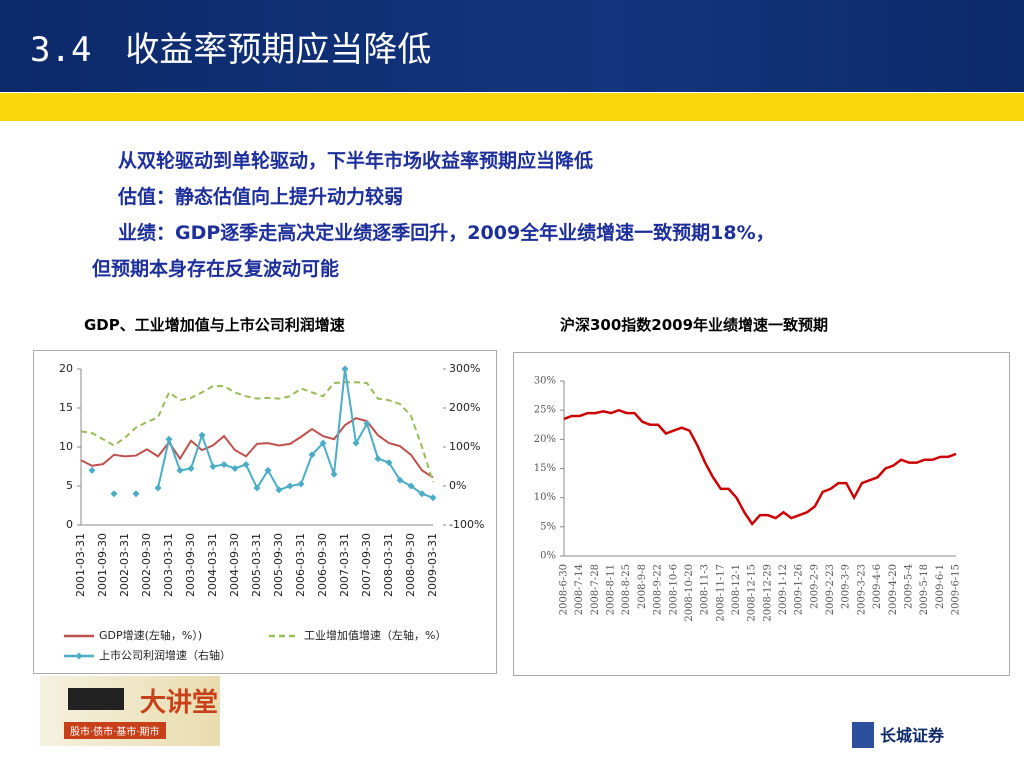 This screenshot has width=1024, height=768. Describe the element at coordinates (466, 524) in the screenshot. I see `y2-tick-label: -100%` at that location.